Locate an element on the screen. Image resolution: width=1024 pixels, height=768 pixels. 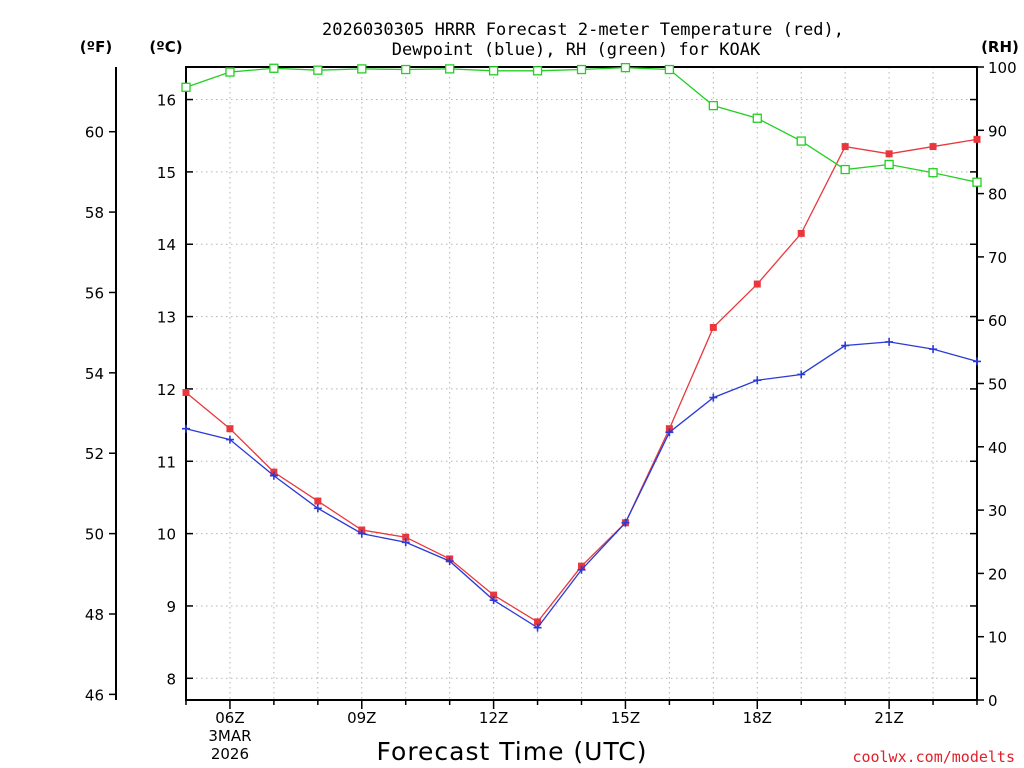
x-tick-label: 18Z is located at coordinates (757, 718).